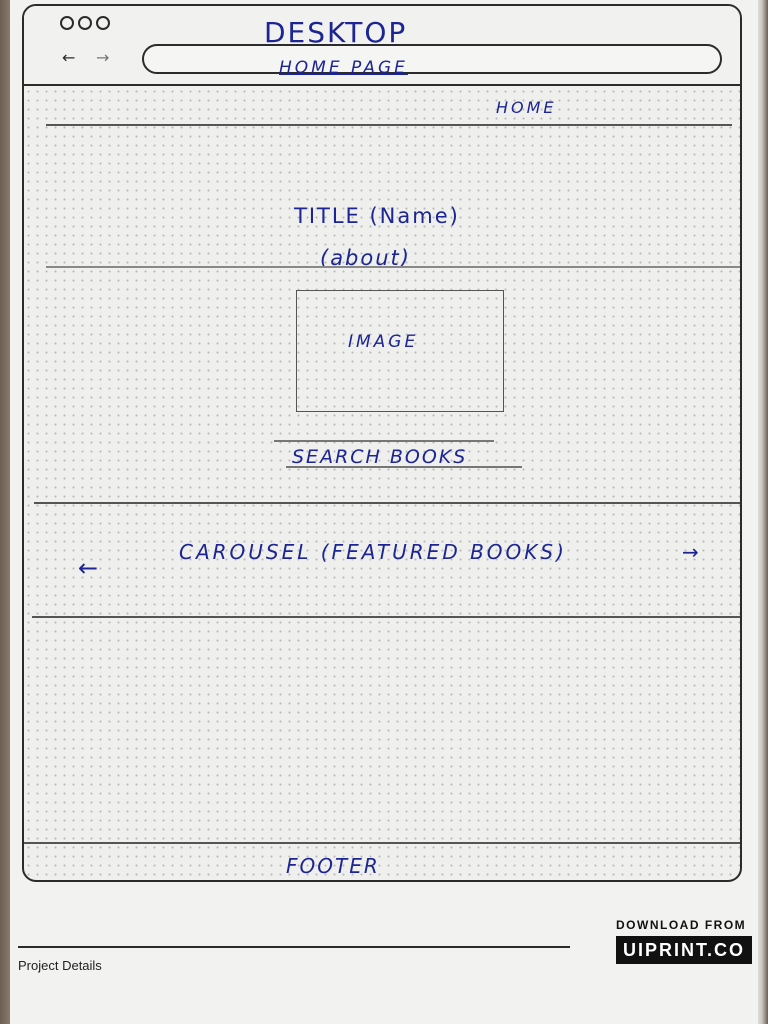 The height and width of the screenshot is (1024, 768). What do you see at coordinates (60, 965) in the screenshot?
I see `project-details-label: Project Details` at bounding box center [60, 965].